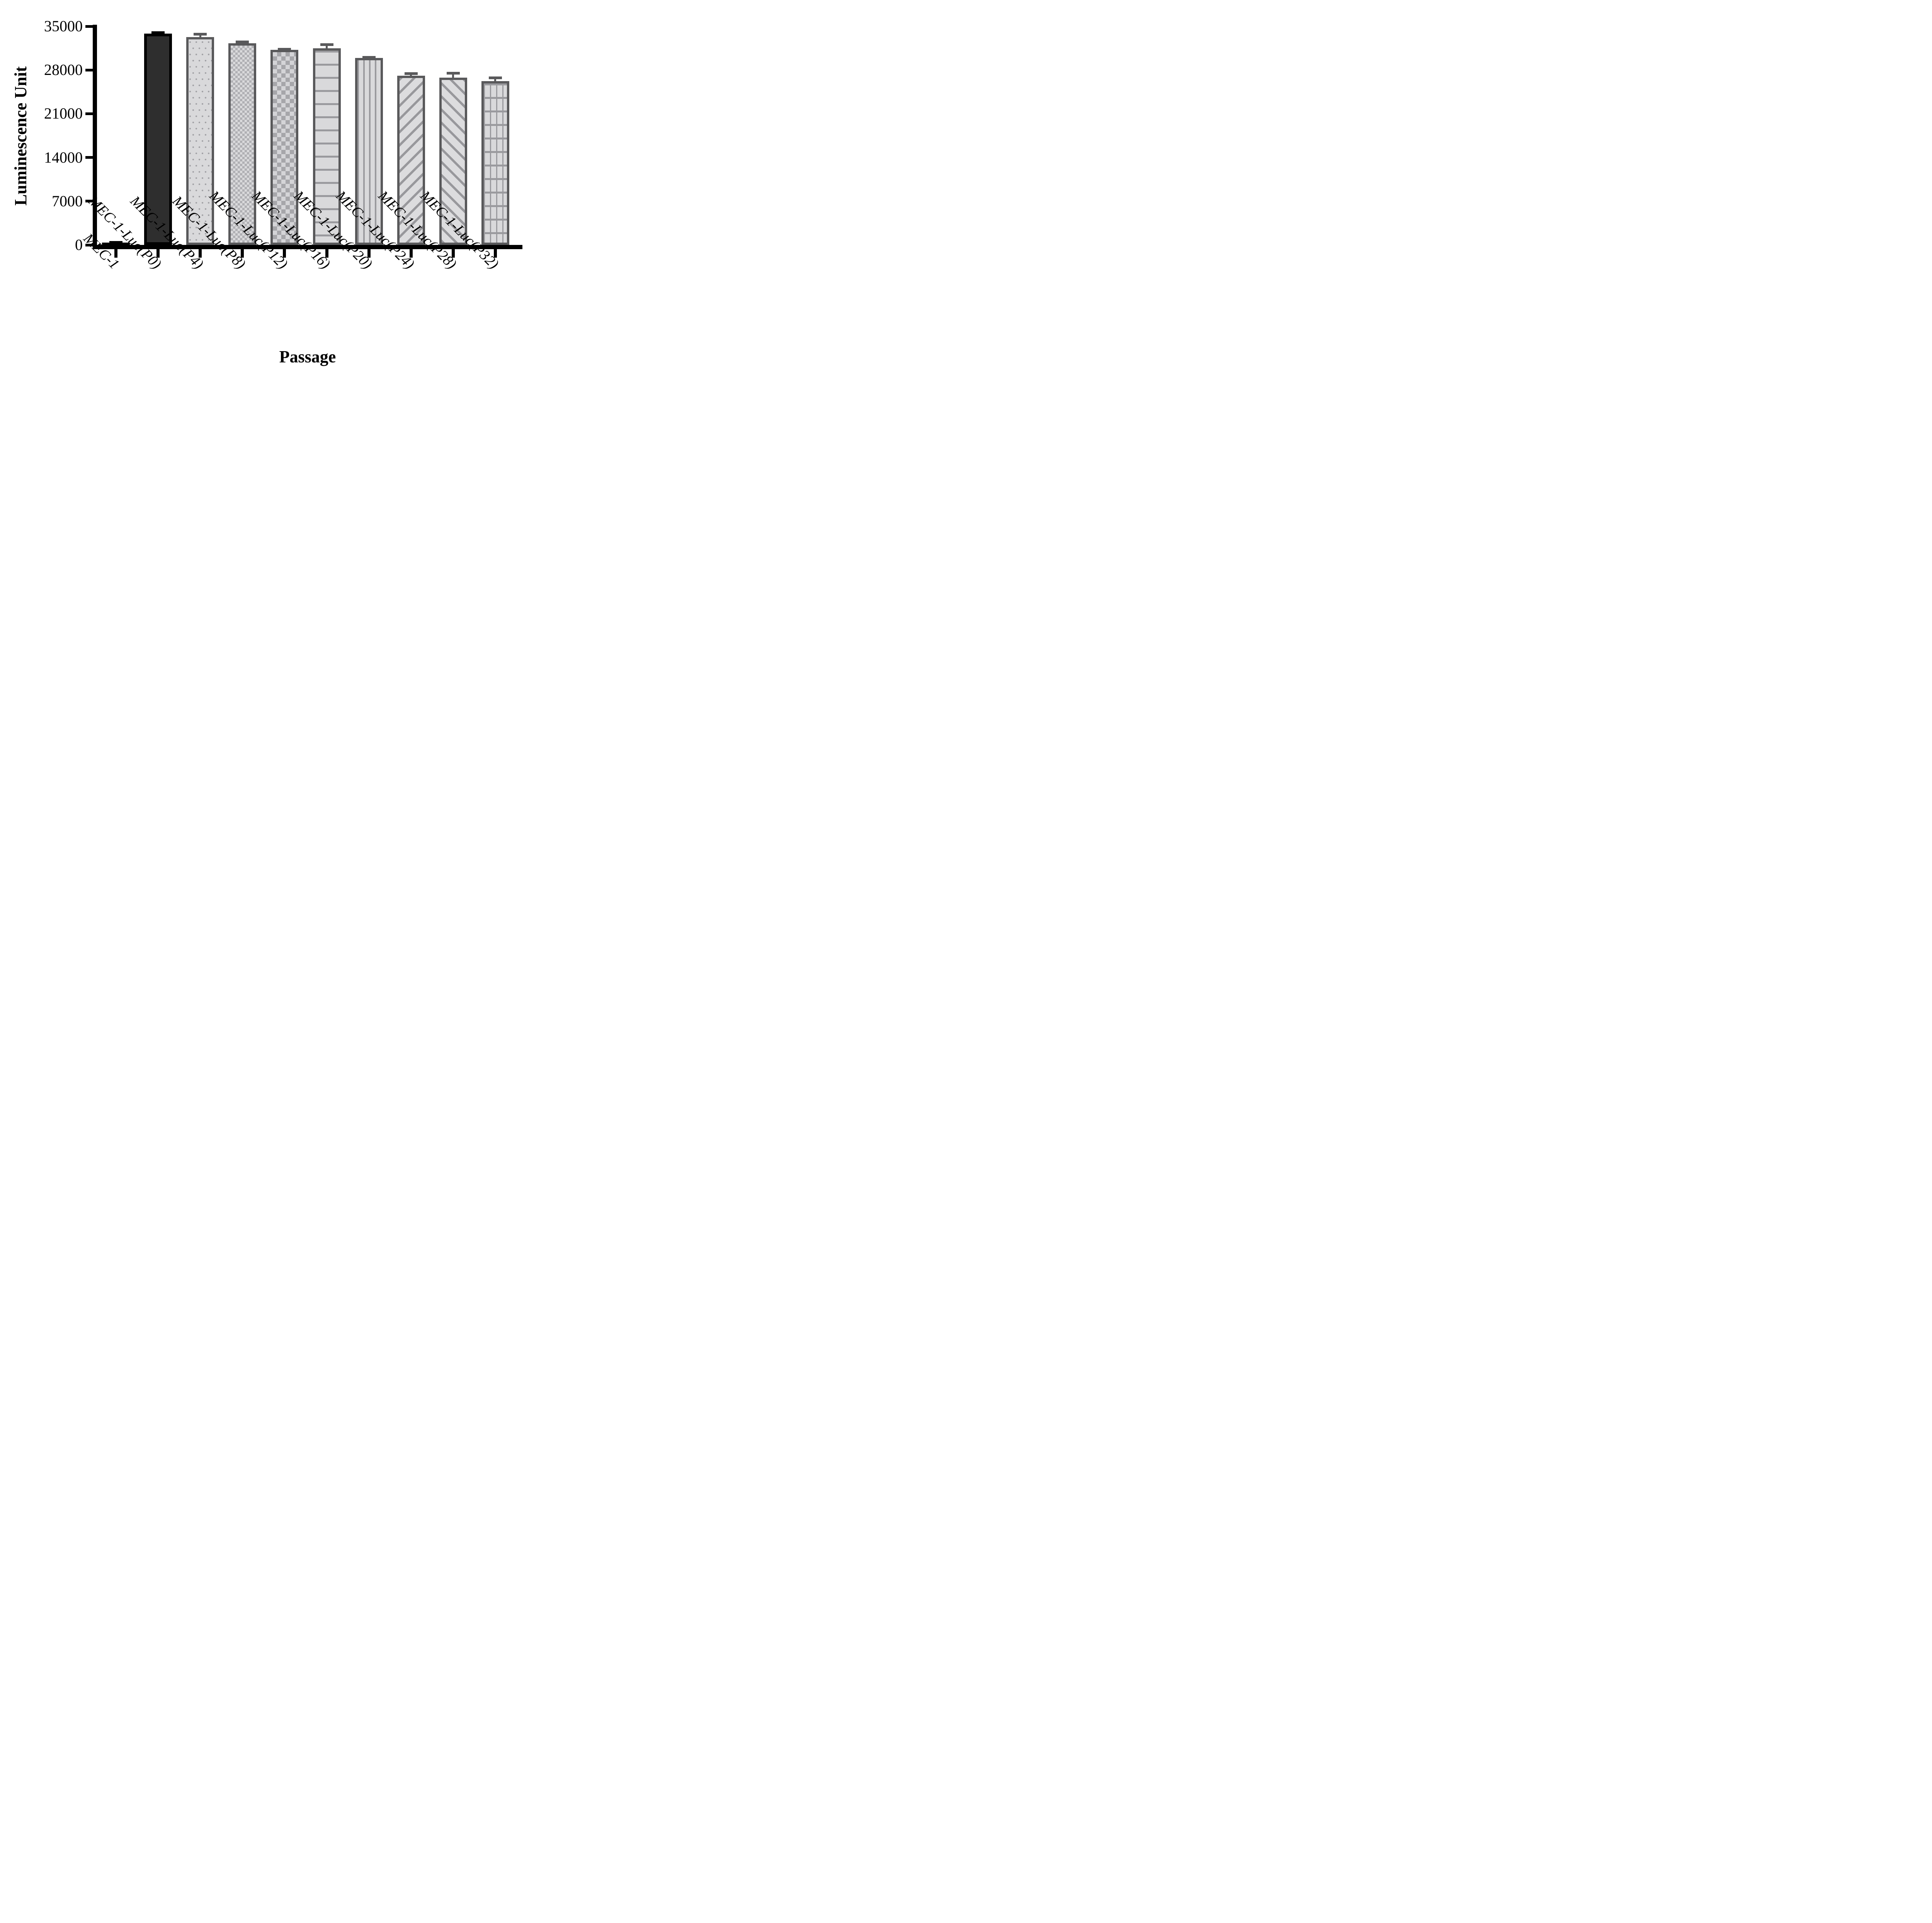 The height and width of the screenshot is (1923, 1932). Describe the element at coordinates (64, 26) in the screenshot. I see `y-tick-label: 35000` at that location.